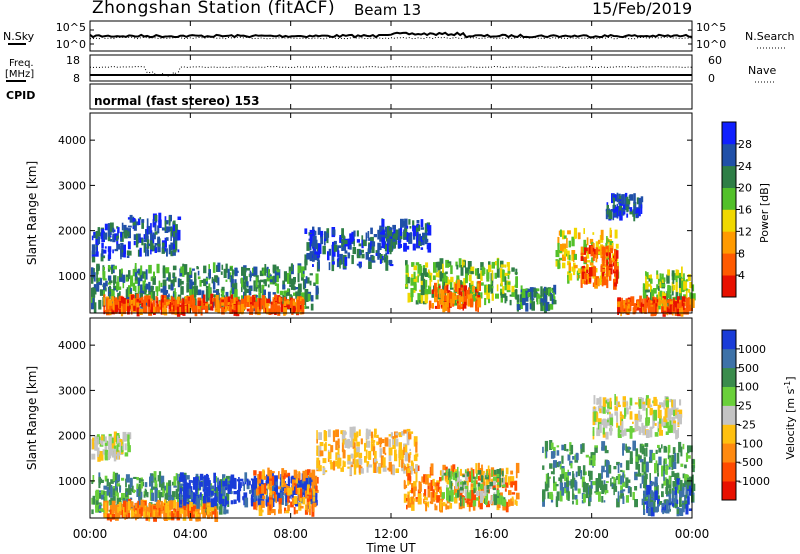 The height and width of the screenshot is (554, 800). Describe the element at coordinates (32, 213) in the screenshot. I see `power-ylabel: Slant Range [km]` at that location.